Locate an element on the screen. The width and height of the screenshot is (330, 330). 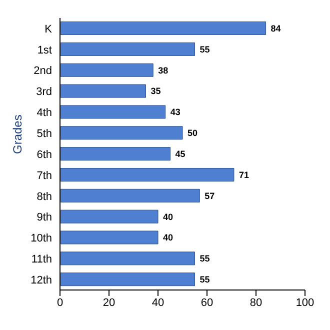
y-tick-label: 7th is located at coordinates (44, 176).